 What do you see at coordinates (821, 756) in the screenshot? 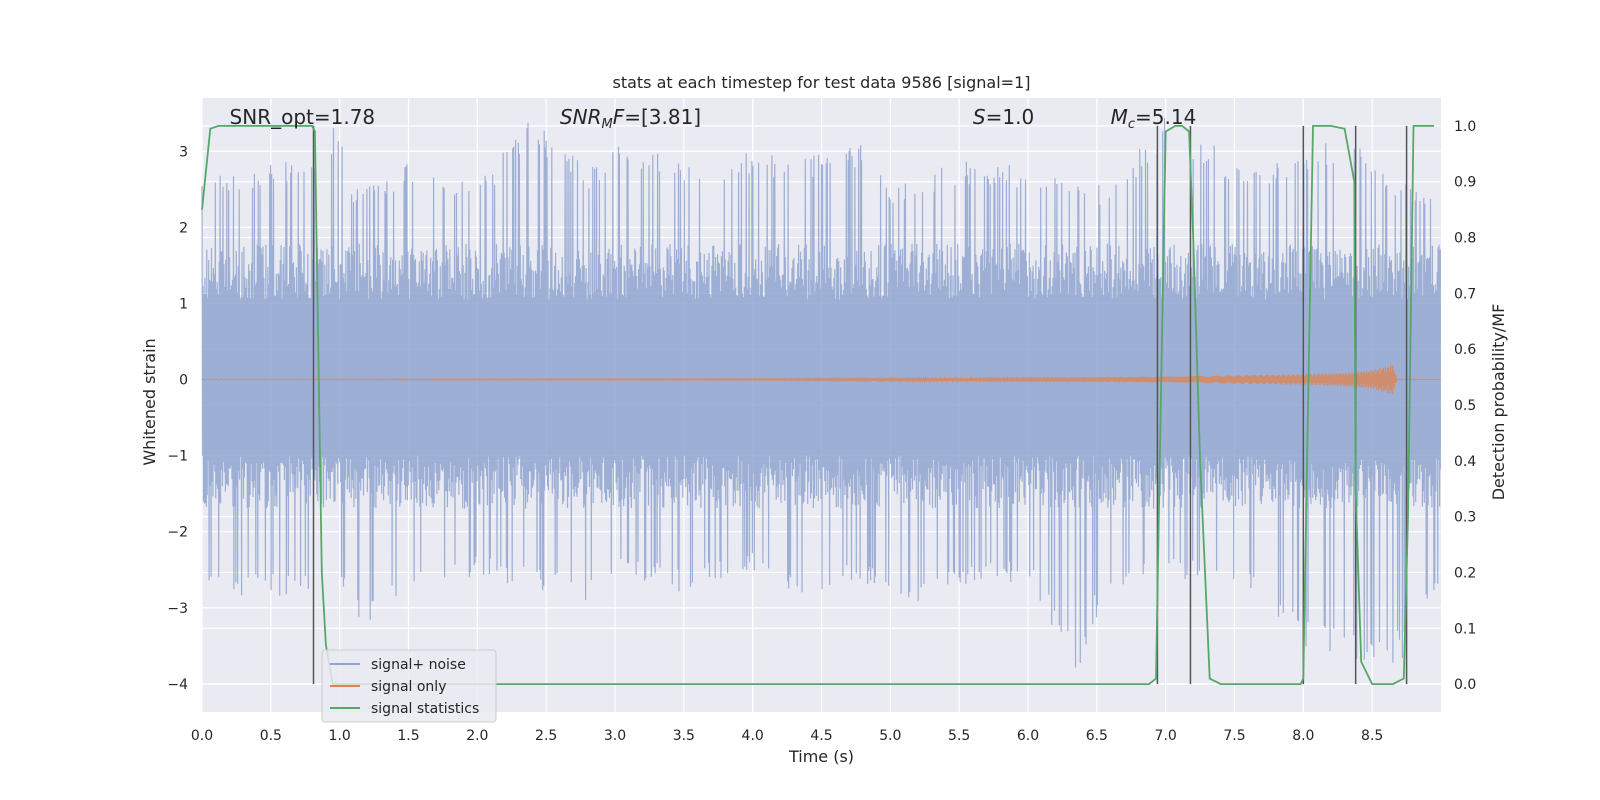
I see `x-axis-label: Time (s)` at bounding box center [821, 756].